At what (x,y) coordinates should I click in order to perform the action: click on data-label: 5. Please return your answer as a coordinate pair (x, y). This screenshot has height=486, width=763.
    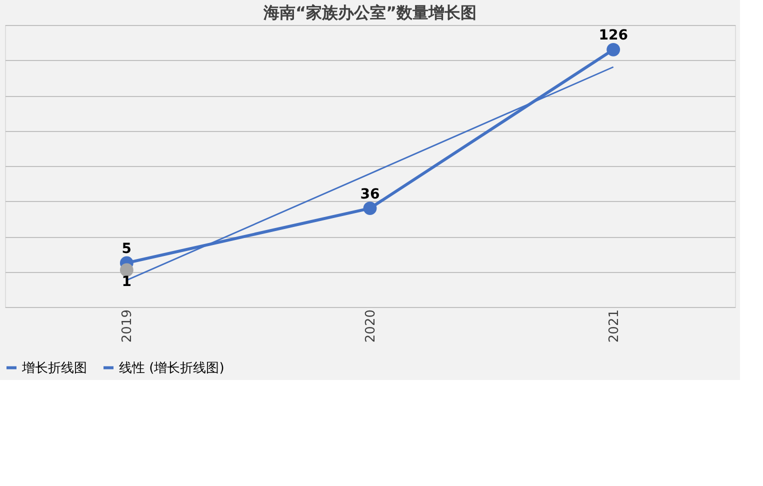
    Looking at the image, I should click on (127, 248).